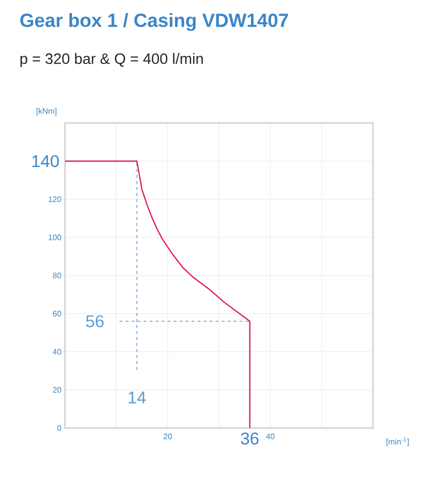  Describe the element at coordinates (95, 321) in the screenshot. I see `ref-line-label: 56` at that location.